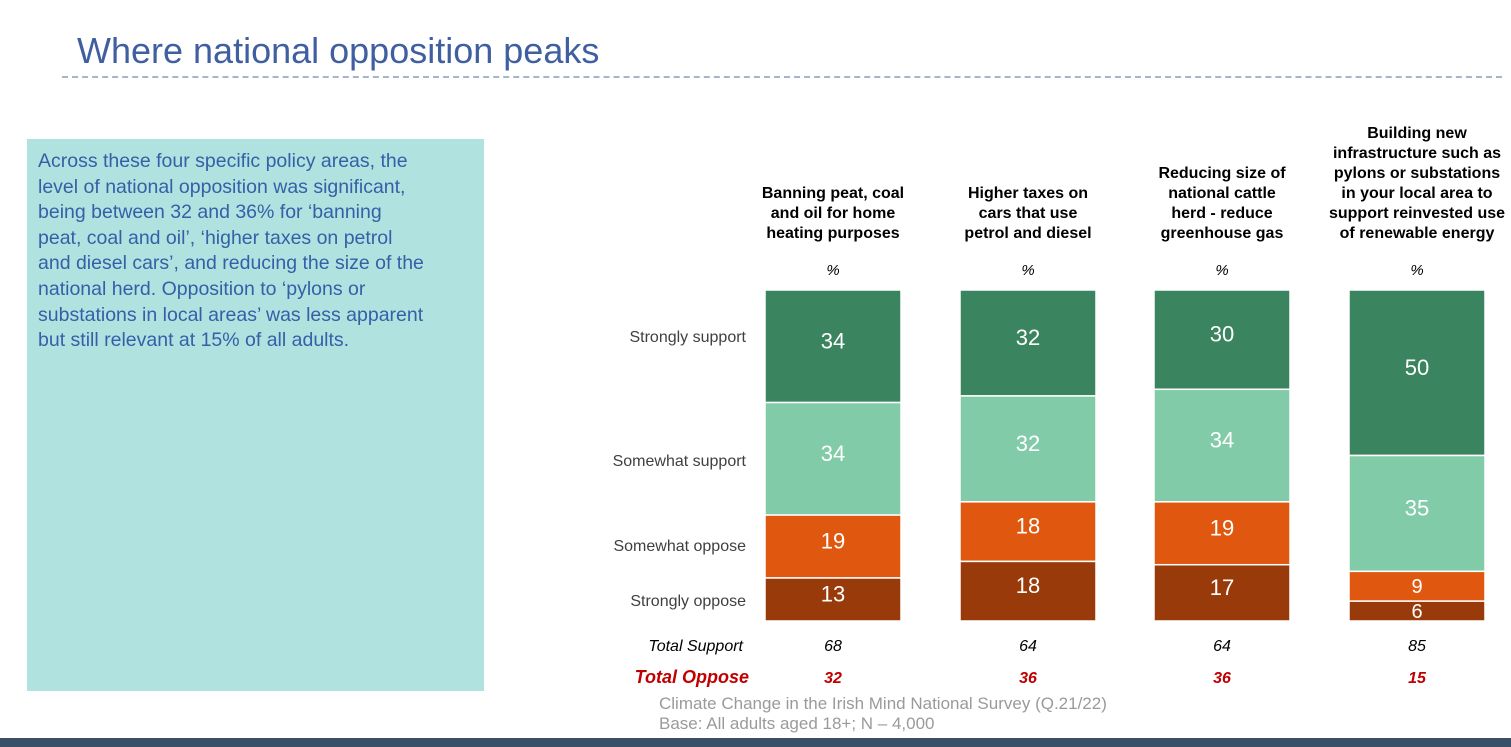 Image resolution: width=1511 pixels, height=747 pixels. What do you see at coordinates (695, 646) in the screenshot?
I see `total-label: Total Support` at bounding box center [695, 646].